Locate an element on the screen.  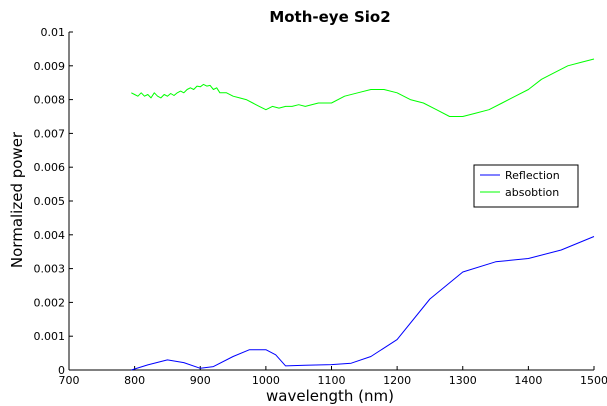
y-tick-label: 0.005 is located at coordinates (50, 201).